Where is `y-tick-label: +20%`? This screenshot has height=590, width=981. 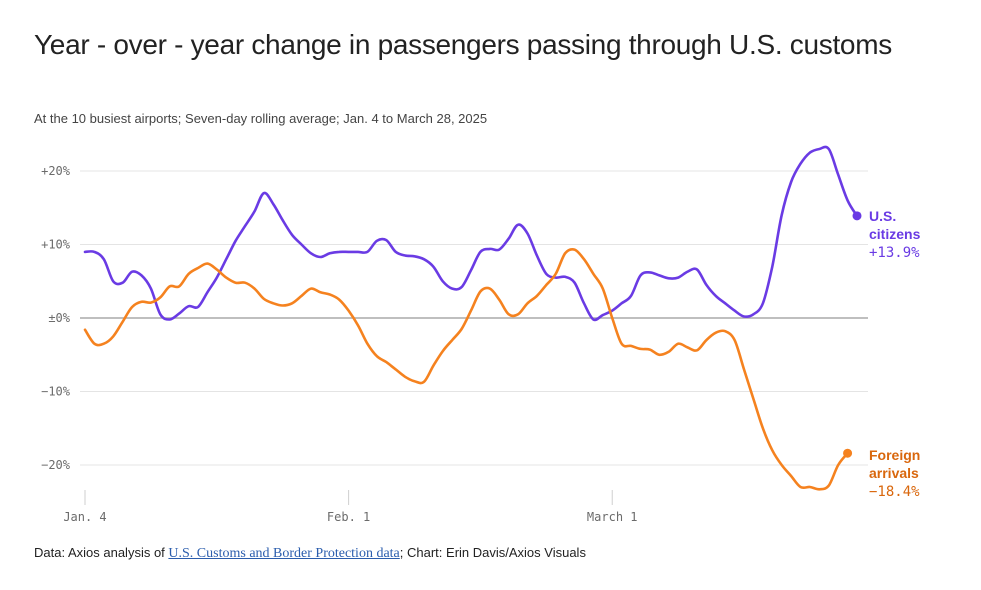
y-tick-label: +20% is located at coordinates (56, 171).